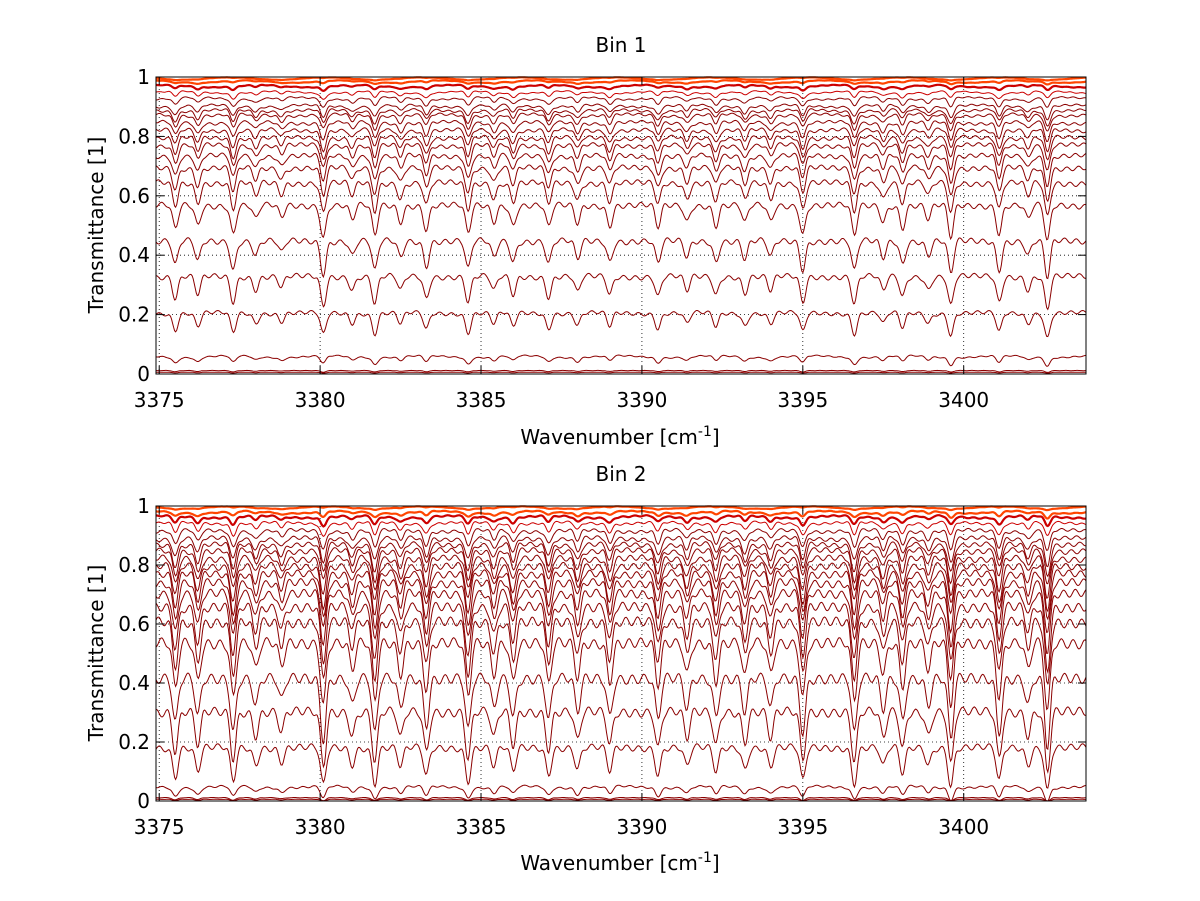  I want to click on panel-2-y-axis-label: Transmittance [1], so click(96, 654).